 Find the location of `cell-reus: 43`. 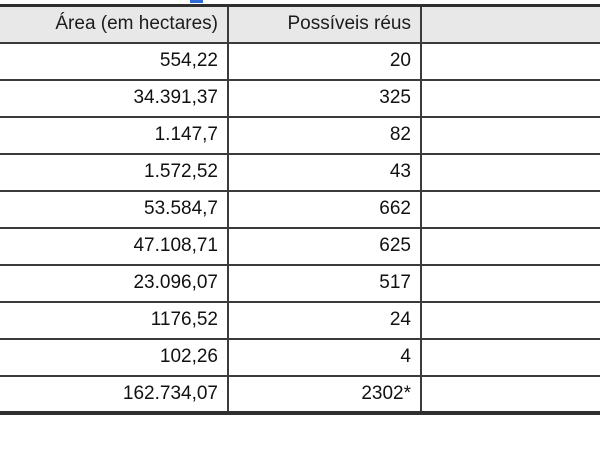

cell-reus: 43 is located at coordinates (325, 171).